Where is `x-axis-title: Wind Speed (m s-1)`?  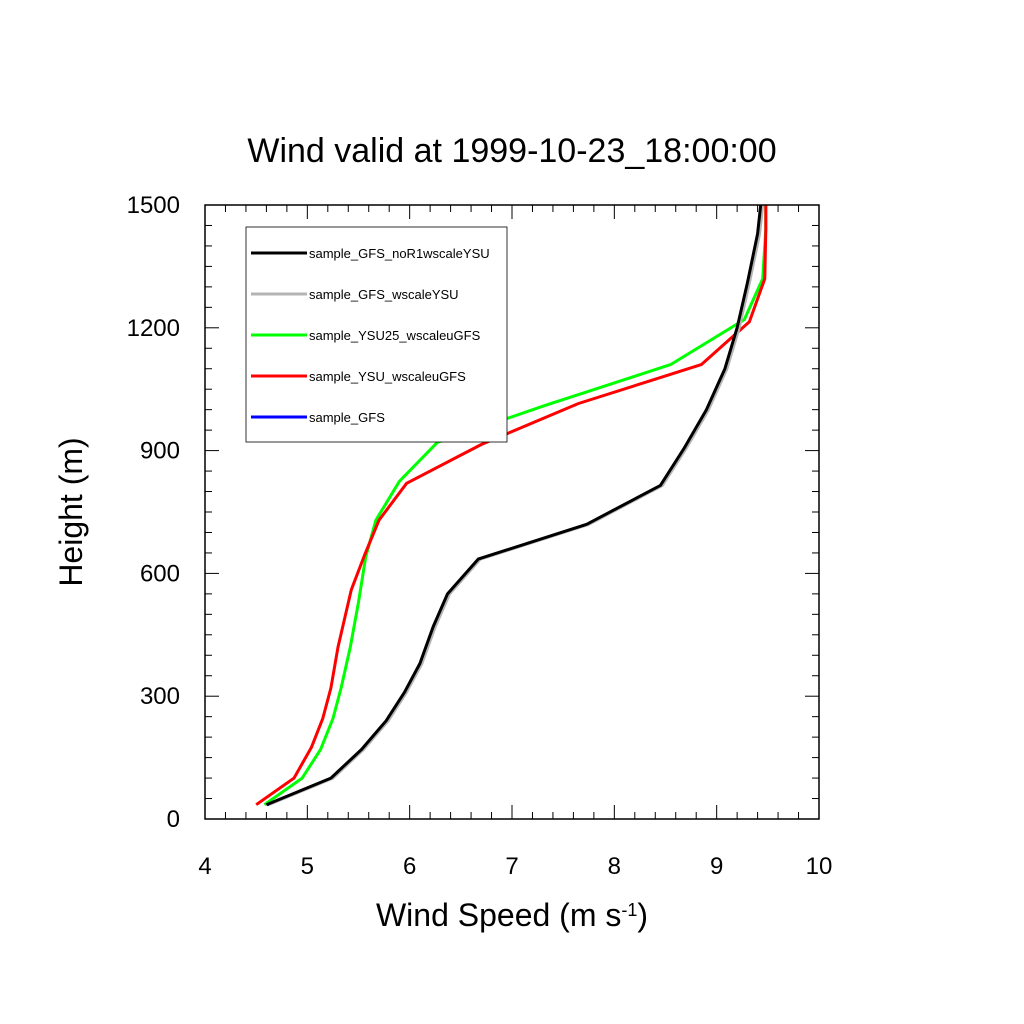 x-axis-title: Wind Speed (m s-1) is located at coordinates (512, 915).